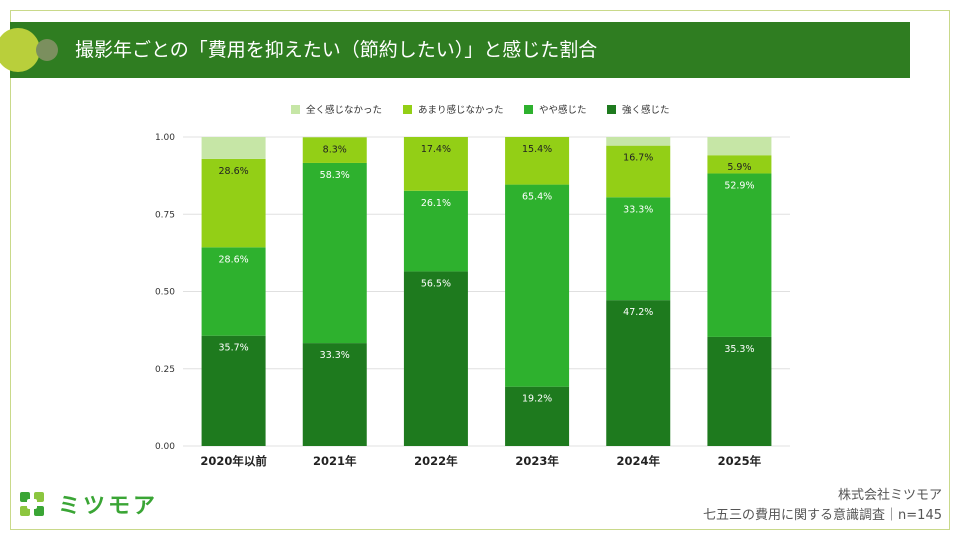 The image size is (960, 540). Describe the element at coordinates (739, 167) in the screenshot. I see `data-label: 5.9%` at that location.